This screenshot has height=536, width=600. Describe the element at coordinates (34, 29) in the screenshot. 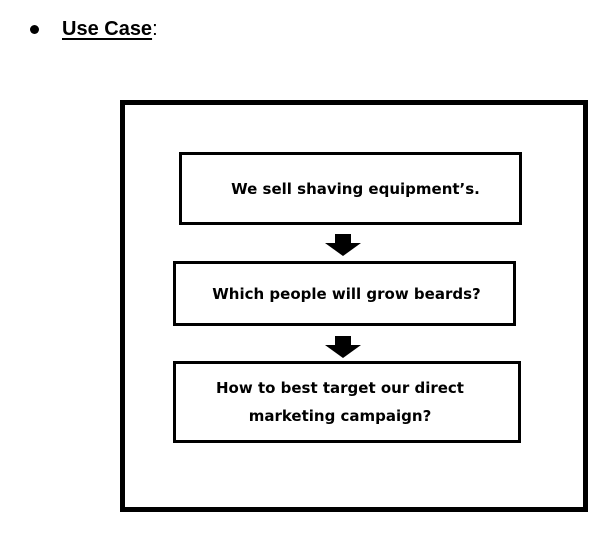

I see `bullet-dot-icon` at that location.